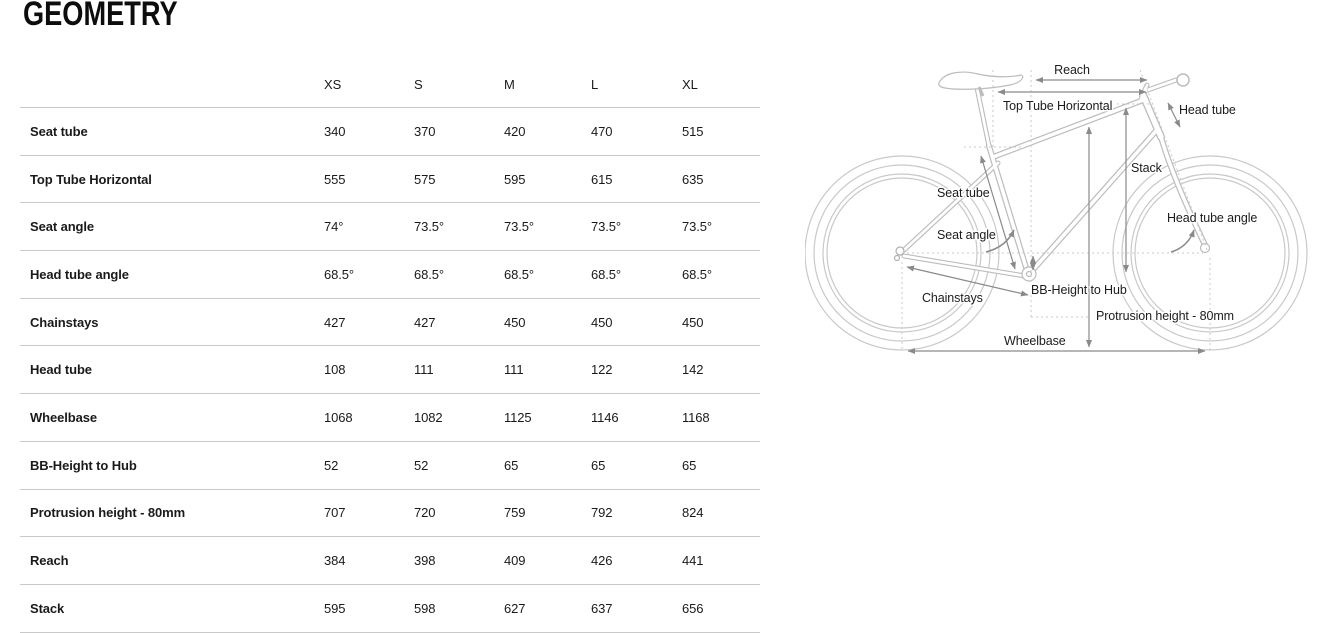 The width and height of the screenshot is (1331, 633). What do you see at coordinates (1173, 160) in the screenshot?
I see `steerer-axis-ref` at bounding box center [1173, 160].